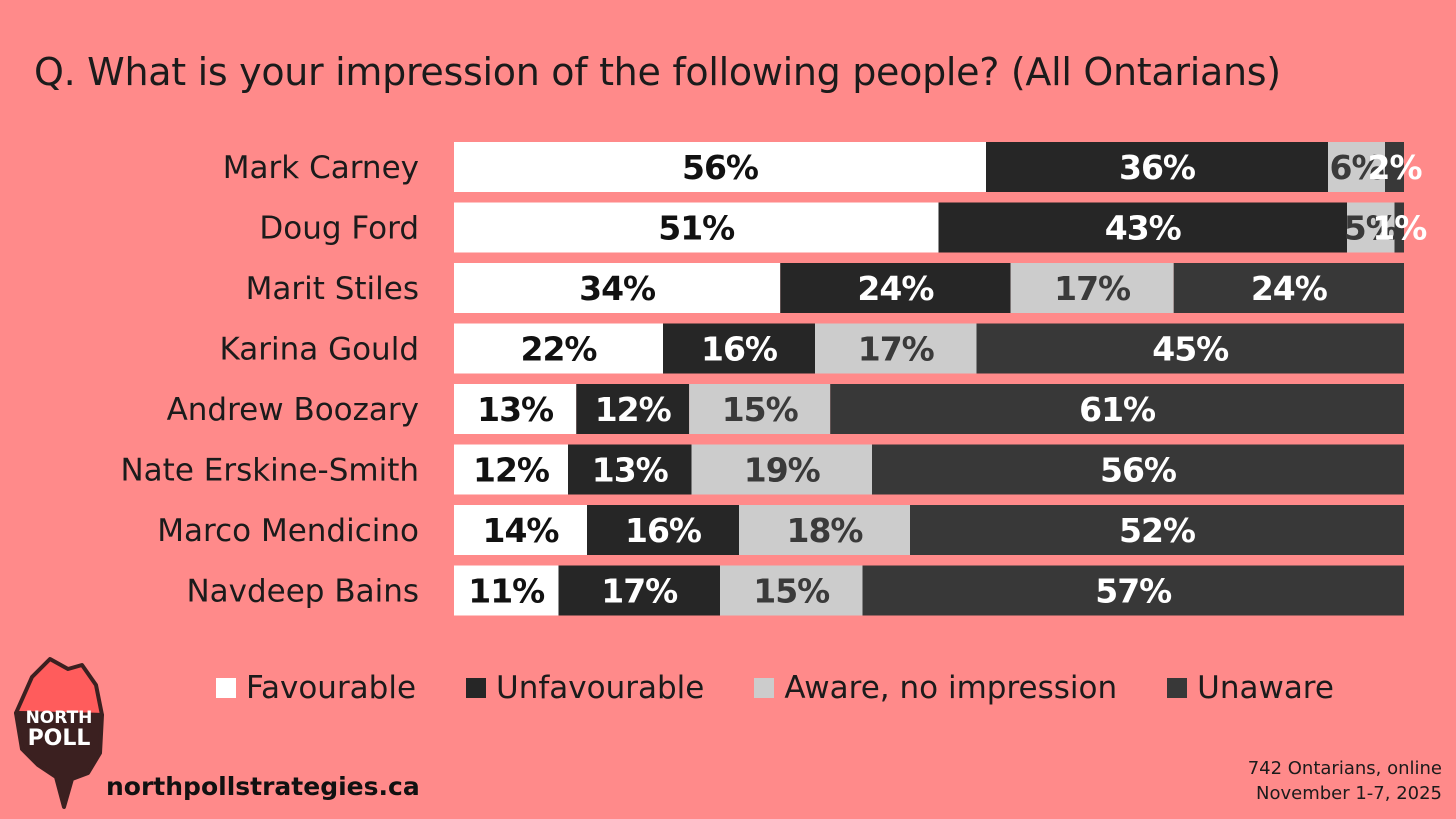  Describe the element at coordinates (321, 168) in the screenshot. I see `category-label-mark-carney: Mark Carney` at that location.